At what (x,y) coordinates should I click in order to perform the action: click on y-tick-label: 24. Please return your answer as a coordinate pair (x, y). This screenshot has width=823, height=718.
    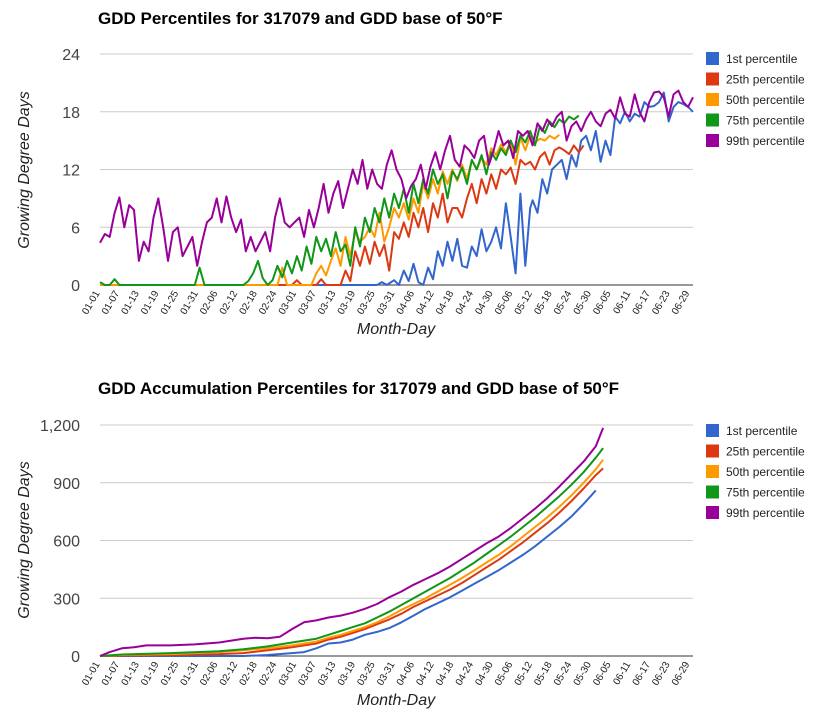
    Looking at the image, I should click on (71, 55).